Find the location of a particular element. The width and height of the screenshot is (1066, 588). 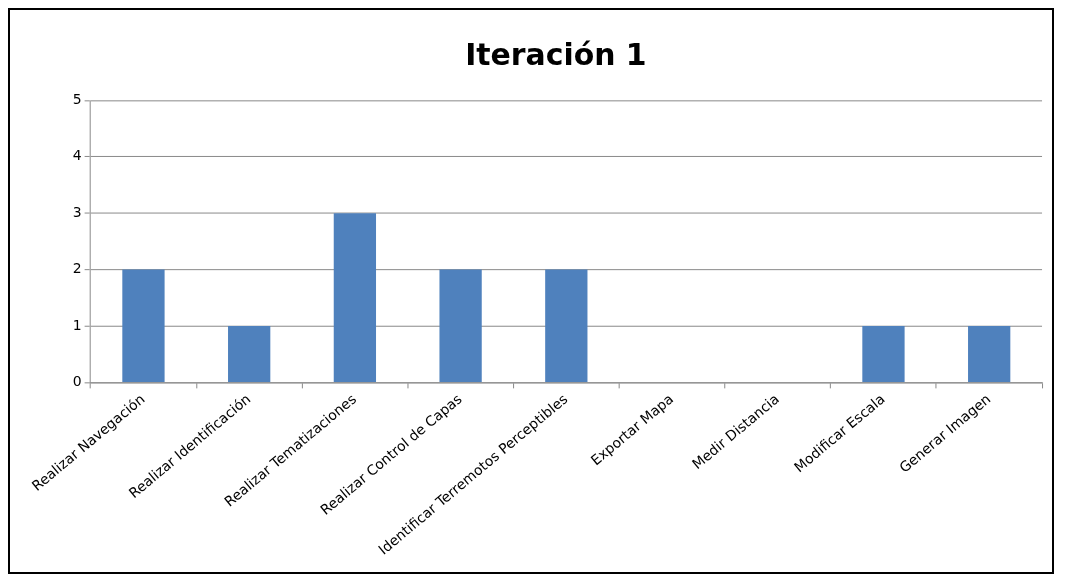

y-tick-label: 3 is located at coordinates (77, 211).